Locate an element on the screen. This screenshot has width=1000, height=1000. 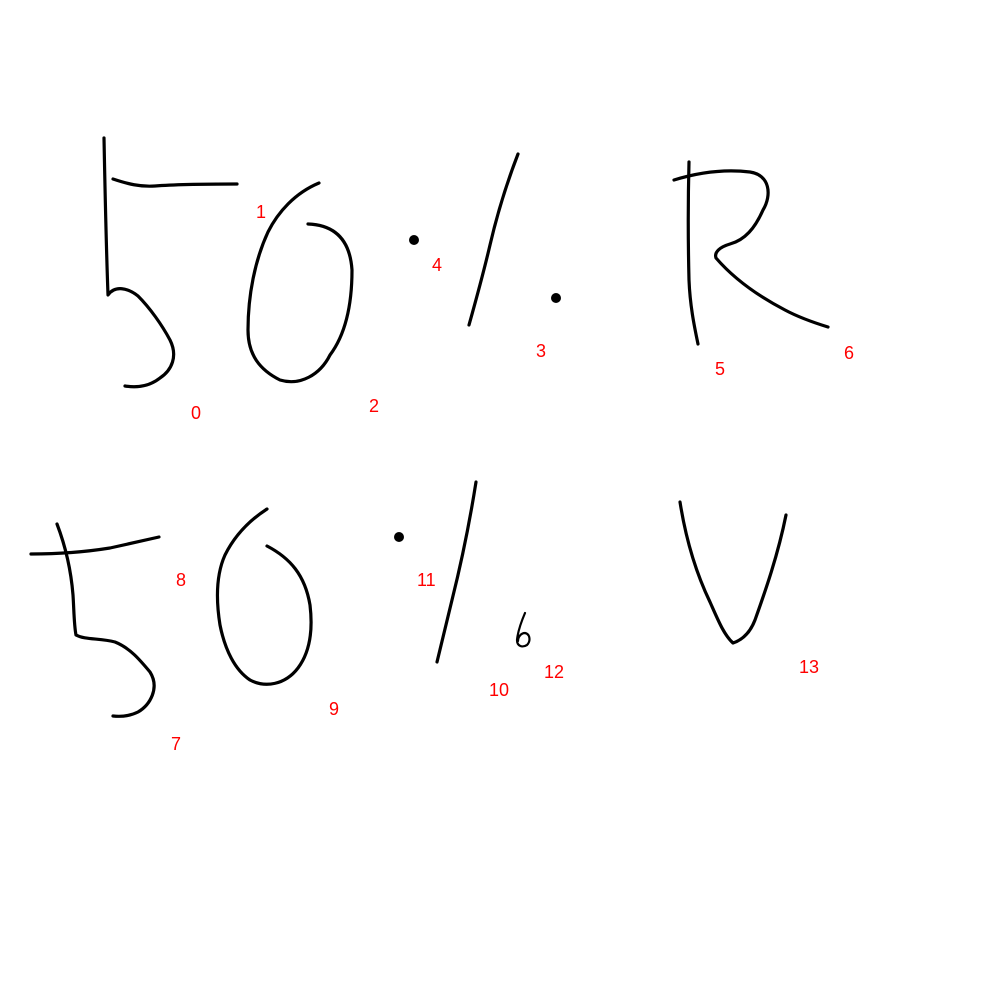
stroke-label-4: 4 is located at coordinates (437, 265).